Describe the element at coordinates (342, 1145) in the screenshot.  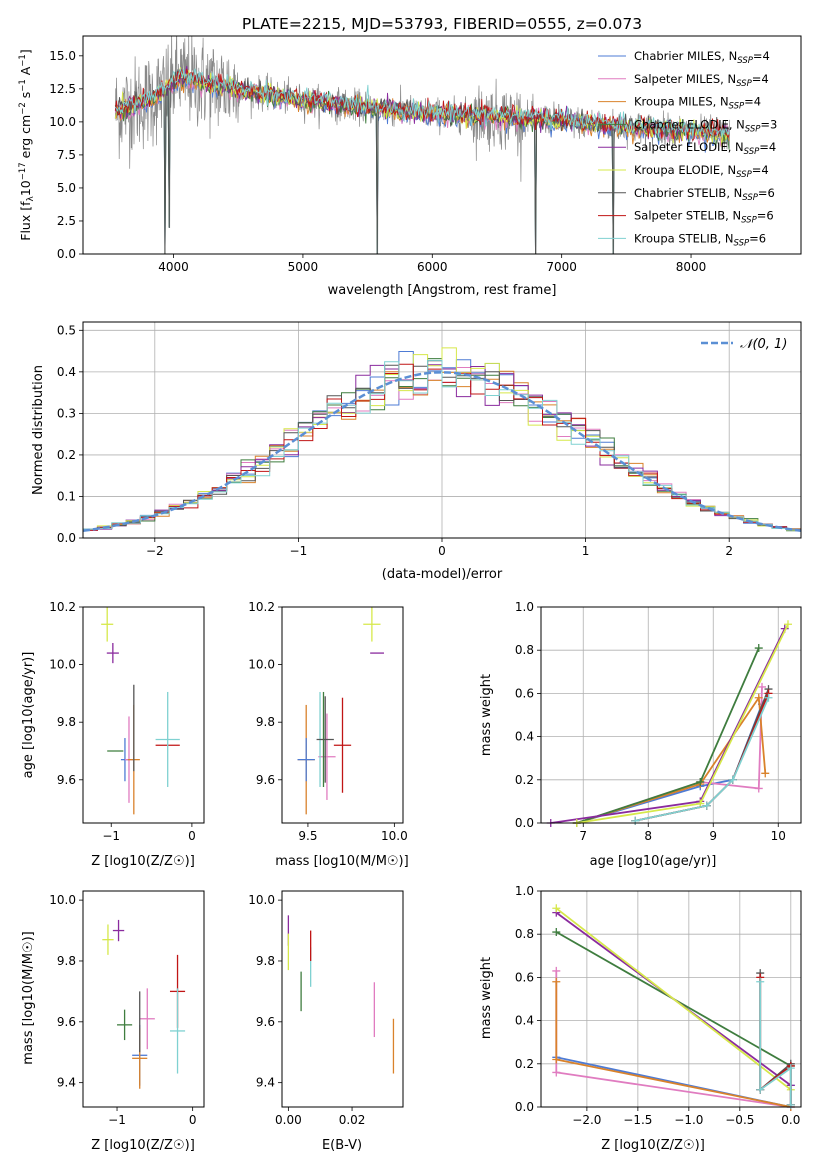
I see `p7-xlabel: E(B-V)` at that location.